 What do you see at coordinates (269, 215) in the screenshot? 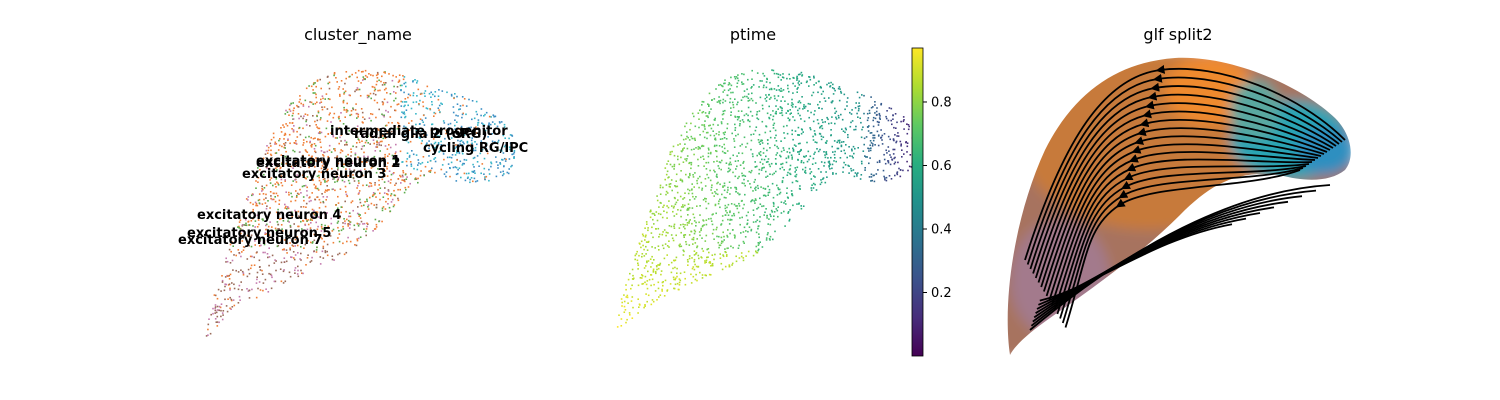
I see `cluster-label-excitatory-neuron-4: excitatory neuron 4` at bounding box center [269, 215].